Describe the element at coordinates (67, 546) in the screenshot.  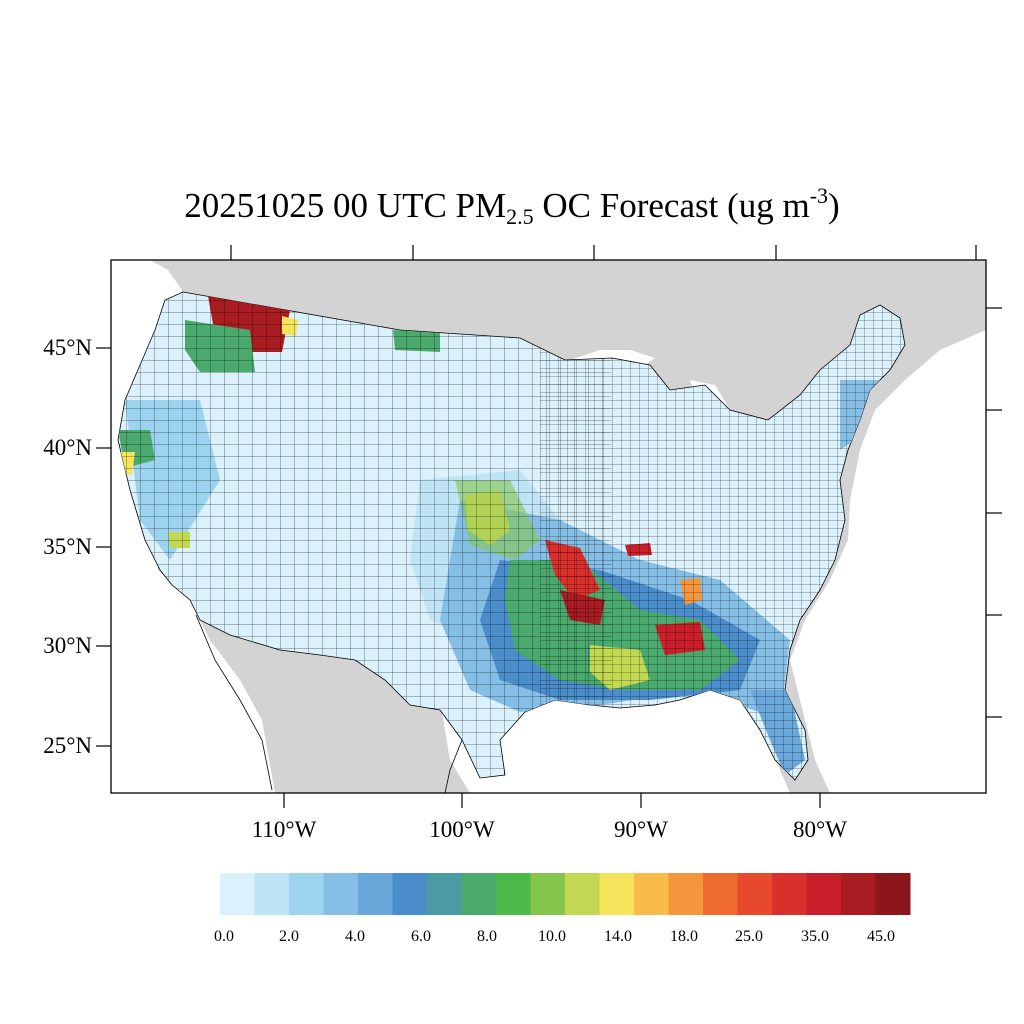
I see `lat-label: 35°N` at that location.